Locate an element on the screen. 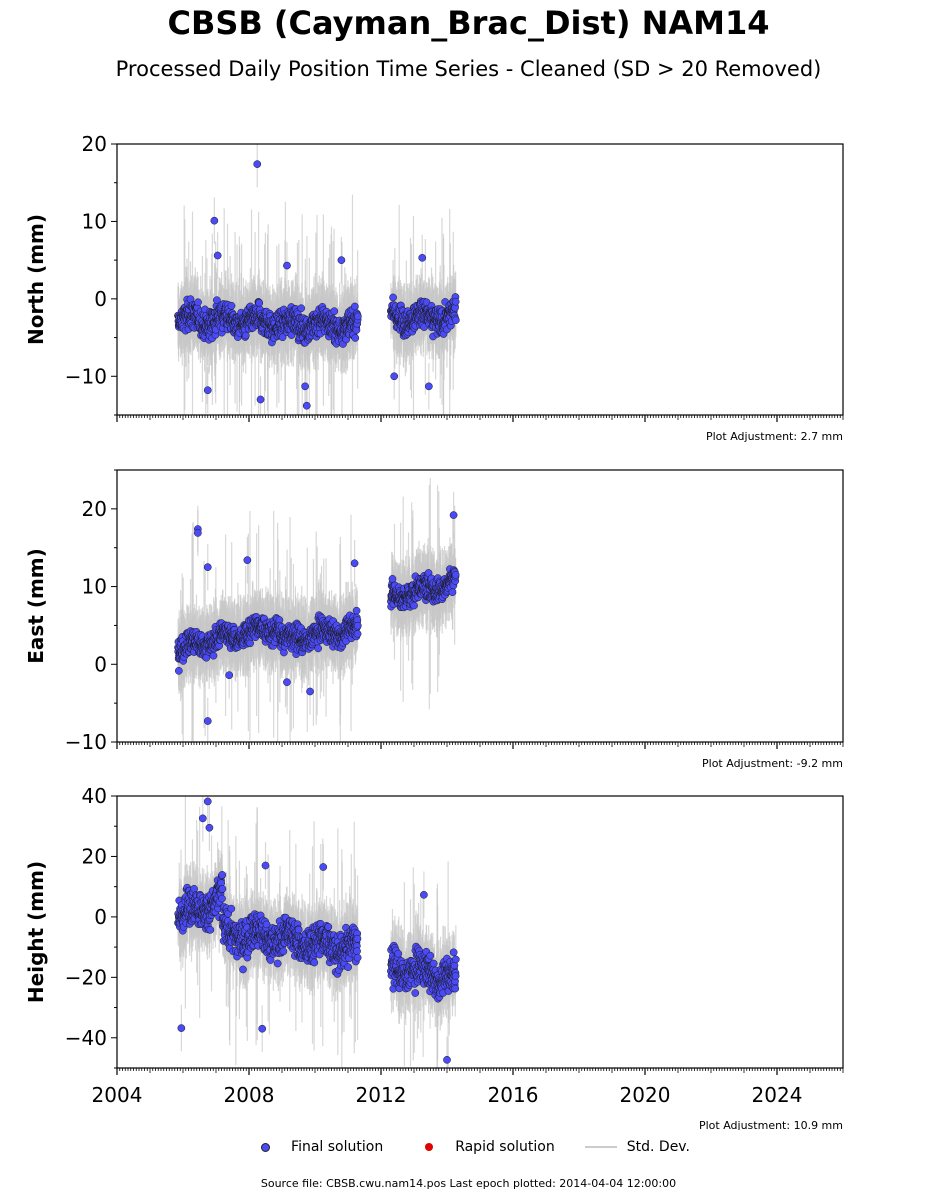 This screenshot has width=937, height=1200. y-axis-label: North (mm) is located at coordinates (36, 279).